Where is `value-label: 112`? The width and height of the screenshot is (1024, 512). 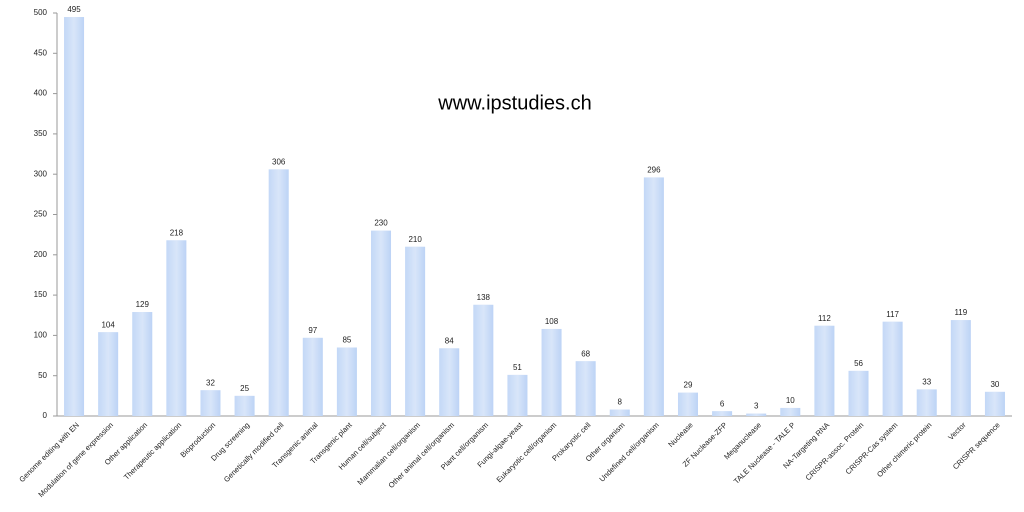 value-label: 112 is located at coordinates (824, 318).